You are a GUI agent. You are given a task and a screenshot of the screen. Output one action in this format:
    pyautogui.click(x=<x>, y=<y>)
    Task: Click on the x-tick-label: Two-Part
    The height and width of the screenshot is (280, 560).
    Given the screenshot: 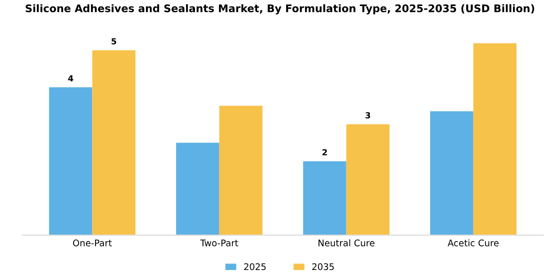 What is the action you would take?
    pyautogui.click(x=219, y=243)
    